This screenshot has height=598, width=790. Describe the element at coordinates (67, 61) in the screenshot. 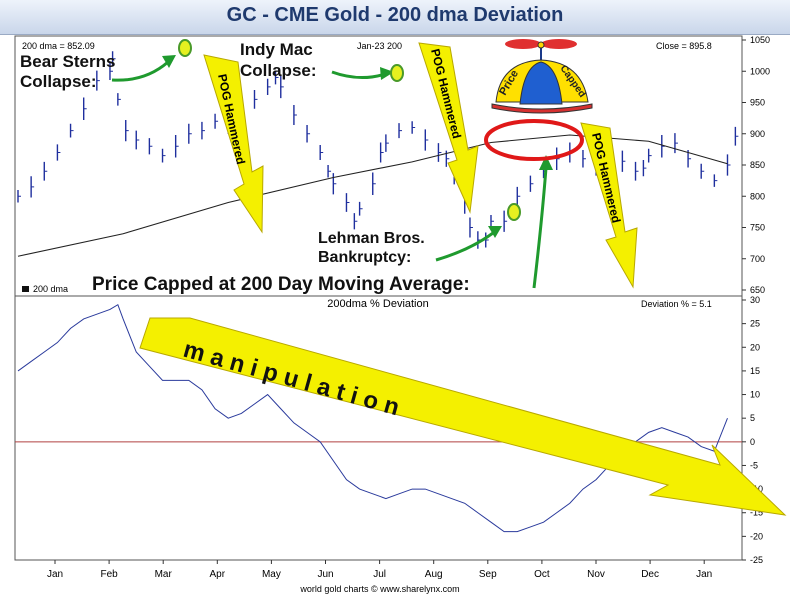

I see `bear-sterns-line-1: Bear Sterns` at that location.